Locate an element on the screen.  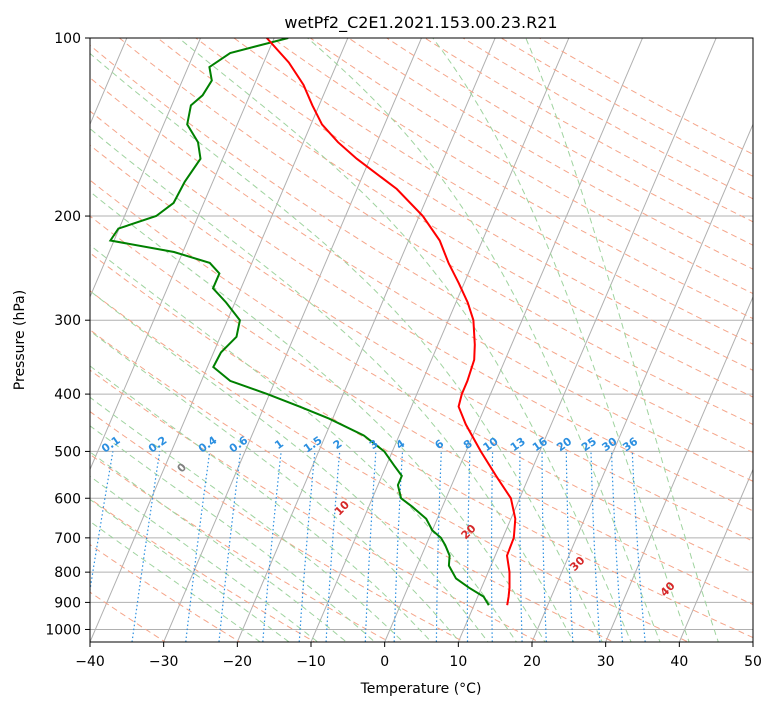
y-tick-label: 1000 is located at coordinates (63, 630).